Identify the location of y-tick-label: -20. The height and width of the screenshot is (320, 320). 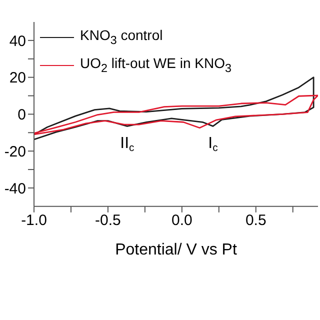
(15, 151).